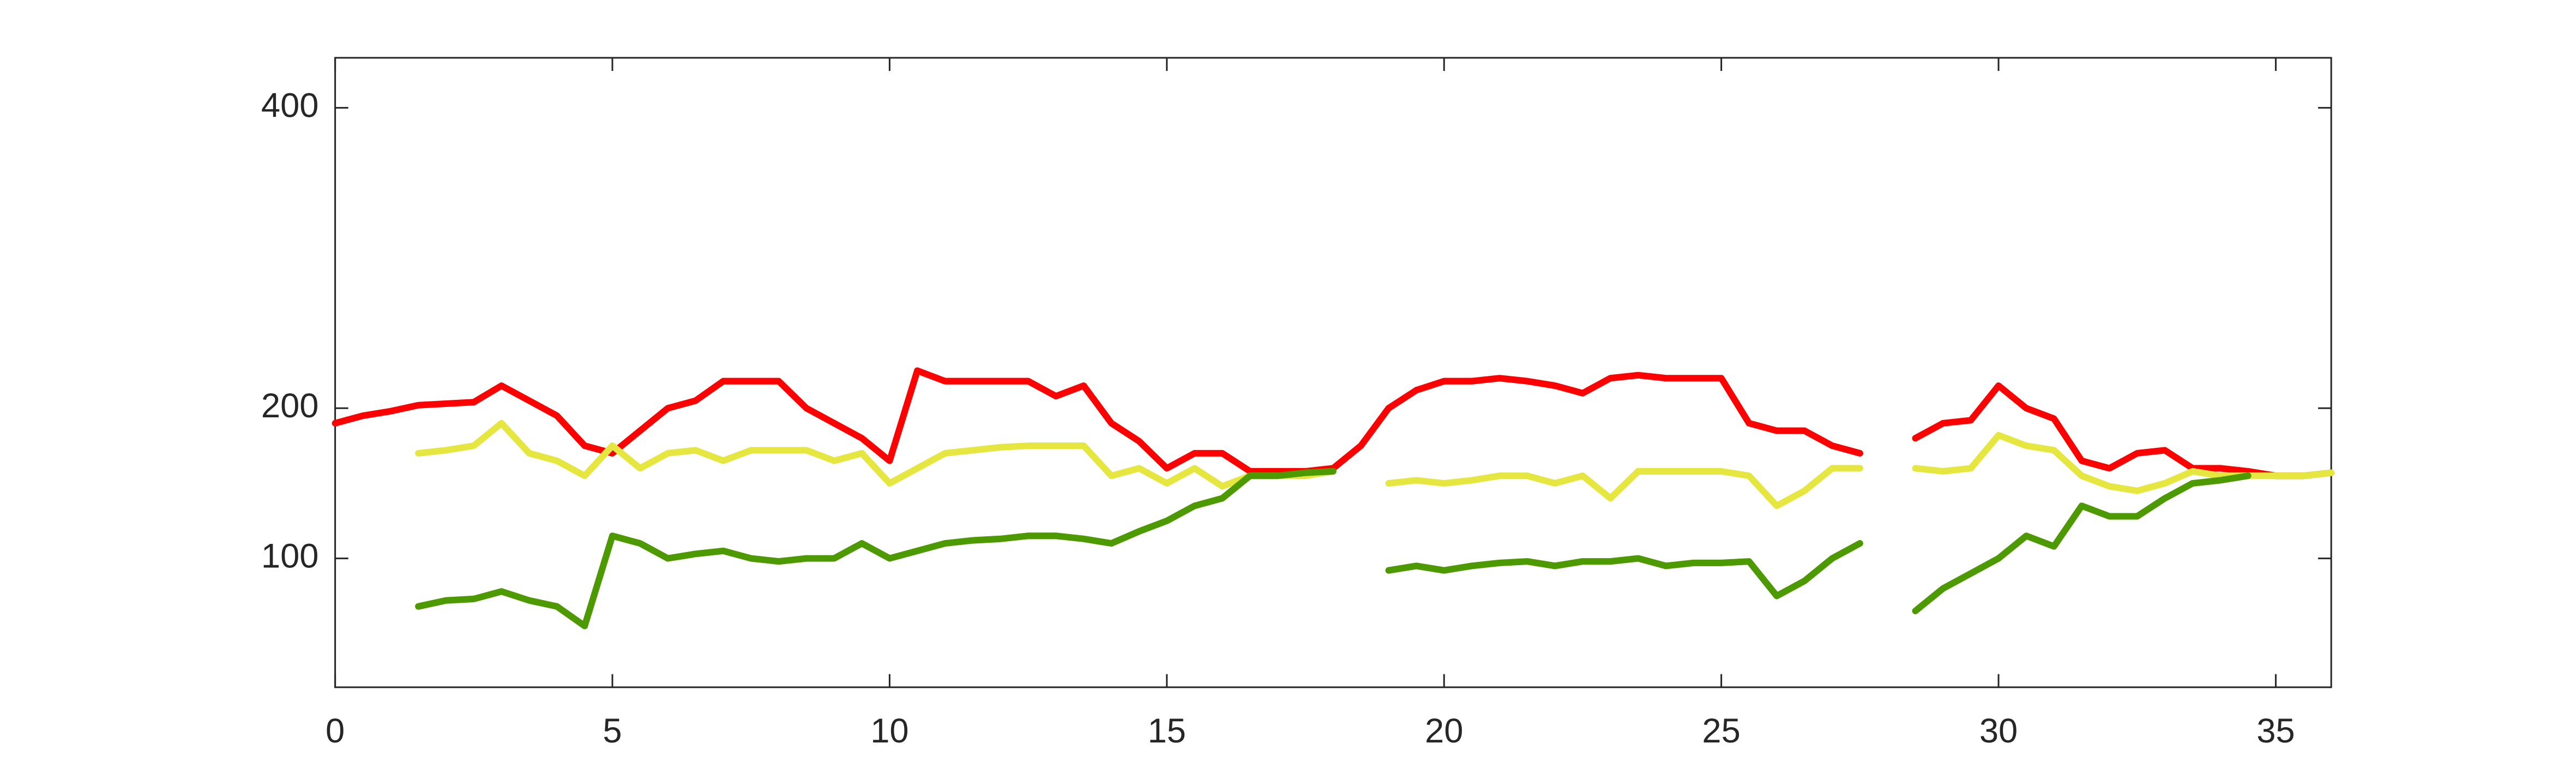  I want to click on y-tick-label: 400, so click(290, 105).